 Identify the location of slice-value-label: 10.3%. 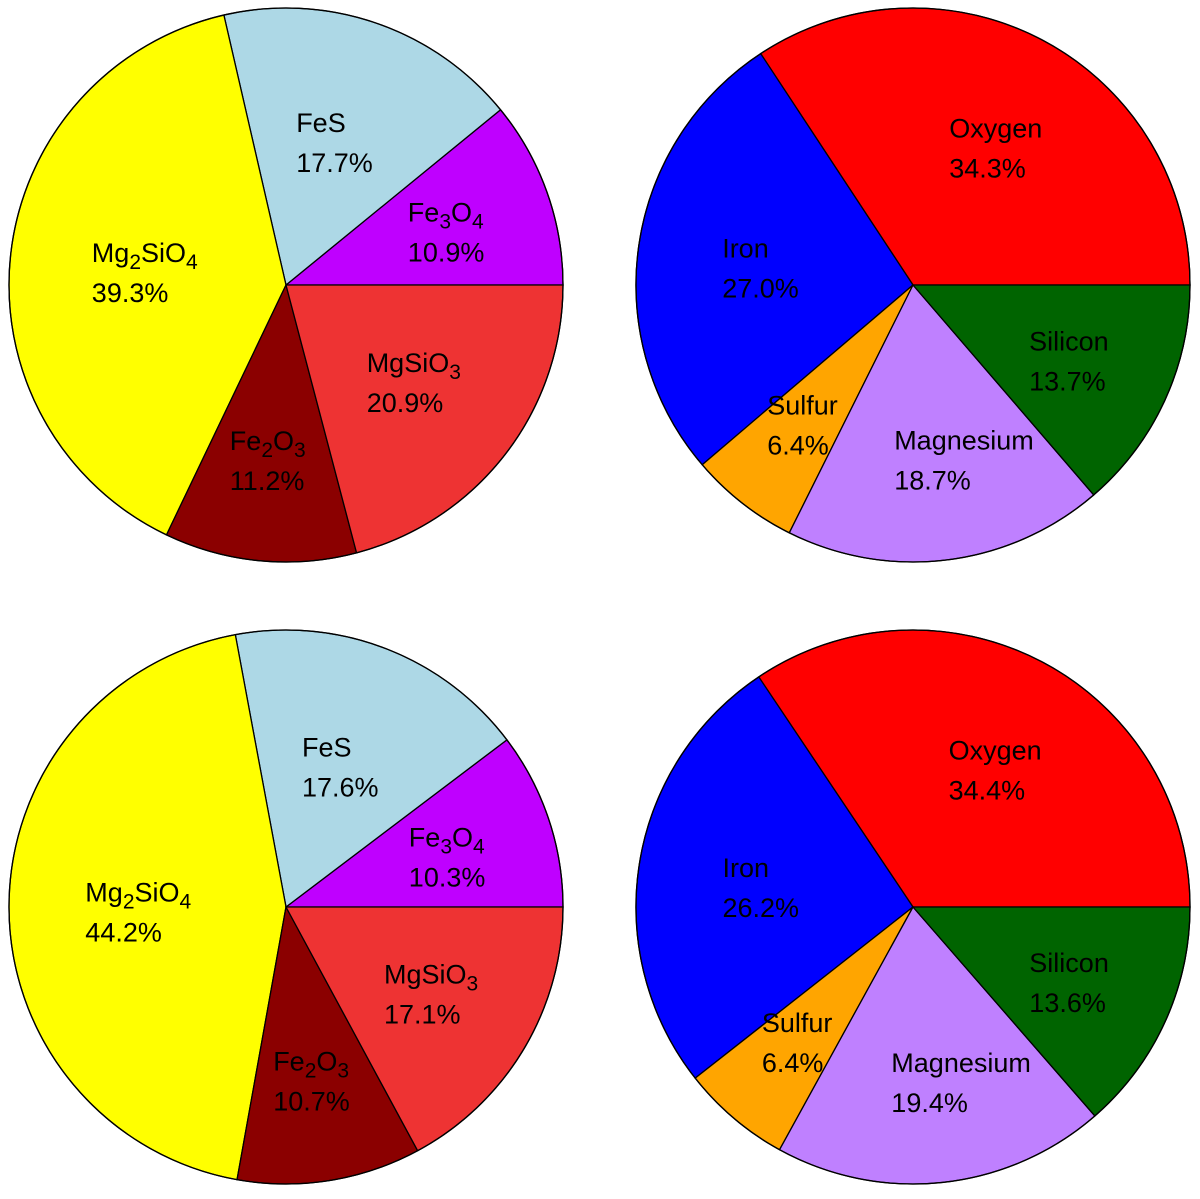
(447, 877).